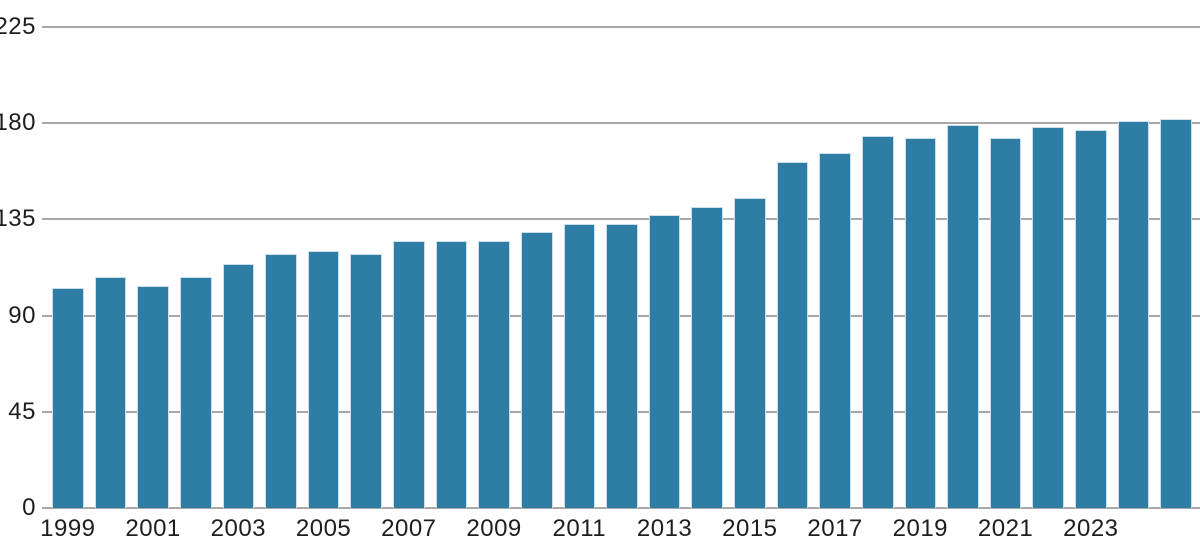 Image resolution: width=1200 pixels, height=558 pixels. What do you see at coordinates (452, 531) in the screenshot?
I see `x-cell-2008` at bounding box center [452, 531].